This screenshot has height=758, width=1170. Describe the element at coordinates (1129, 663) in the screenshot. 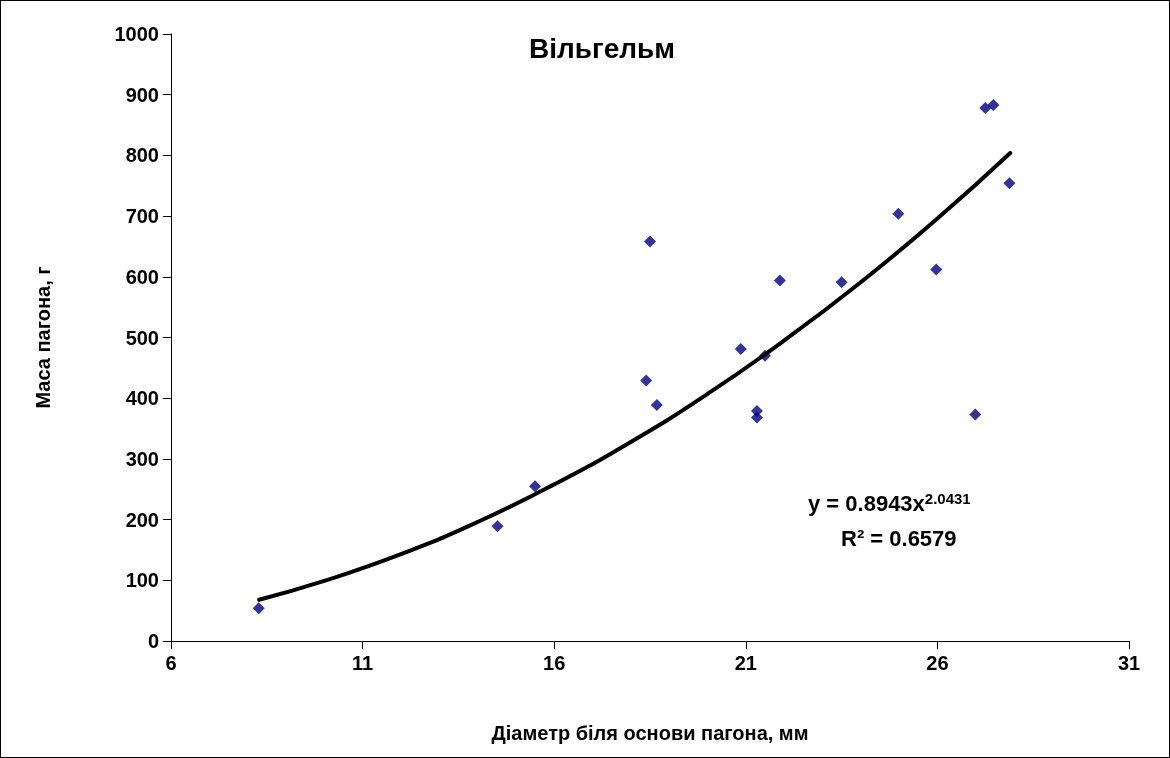

I see `x-tick-label: 31` at that location.